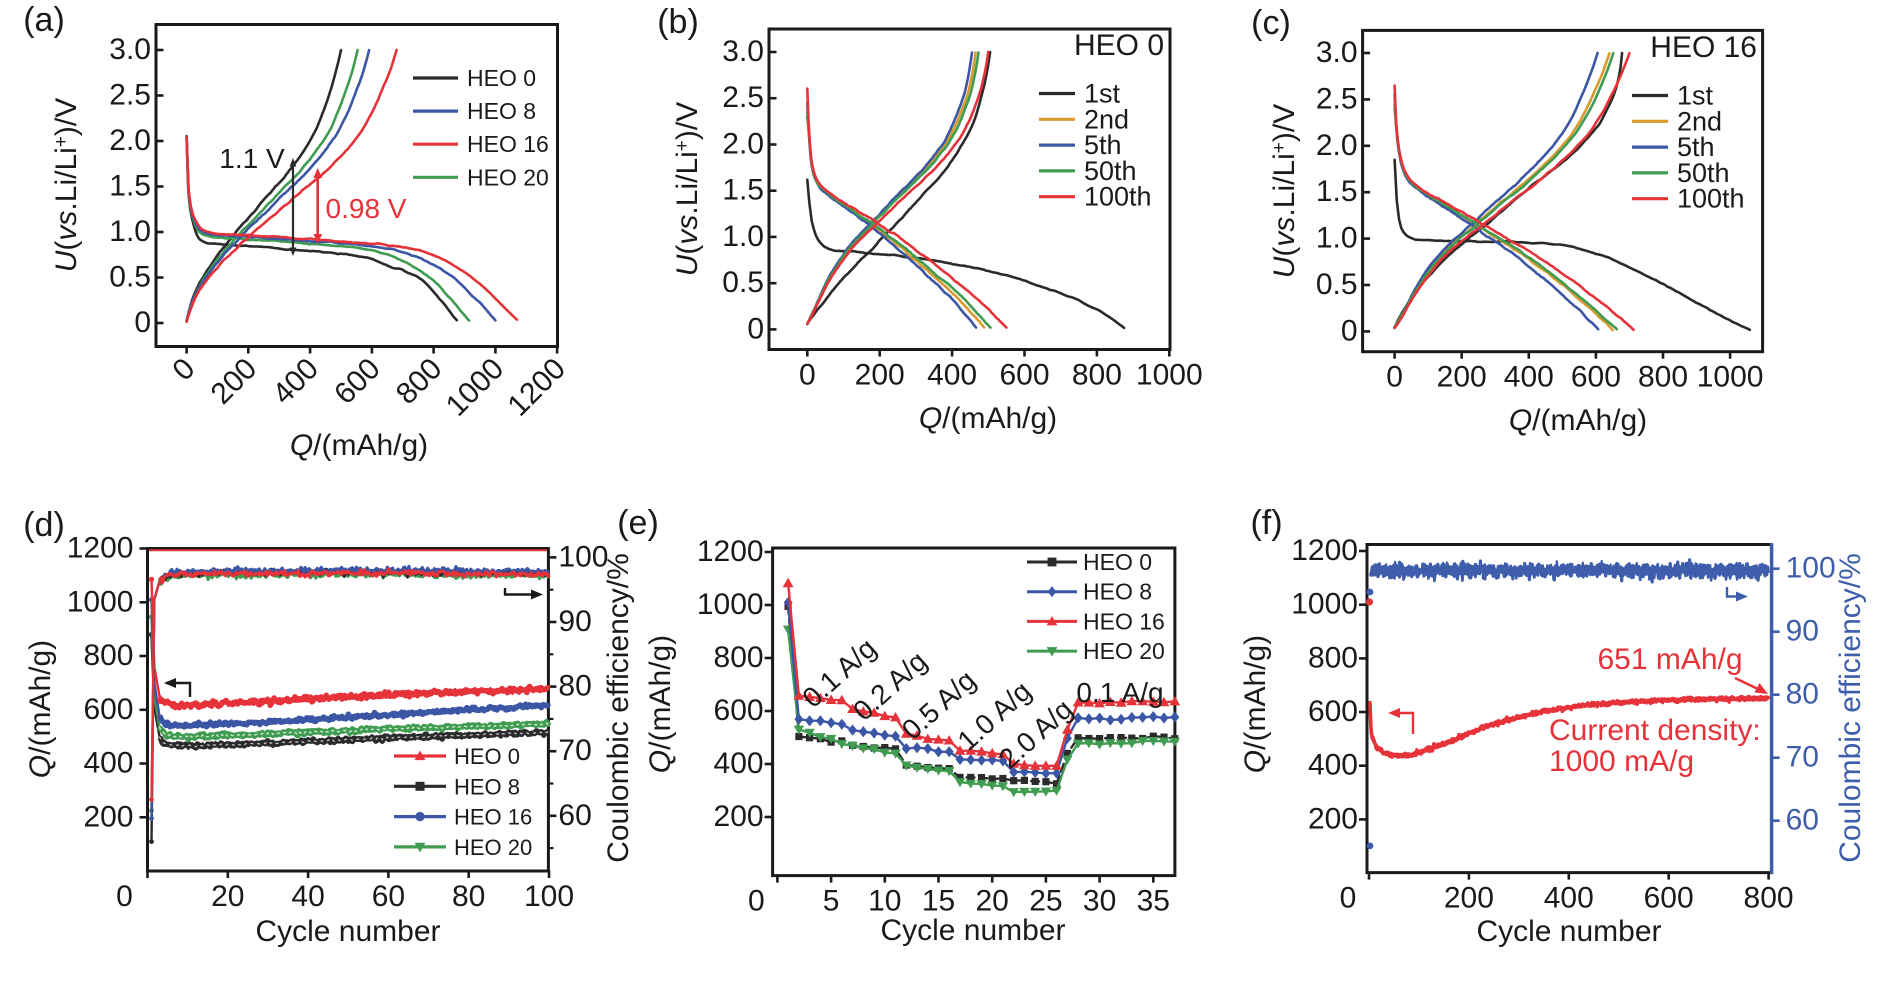 Image resolution: width=1890 pixels, height=986 pixels. I want to click on svg-text: (c), so click(1271, 23).